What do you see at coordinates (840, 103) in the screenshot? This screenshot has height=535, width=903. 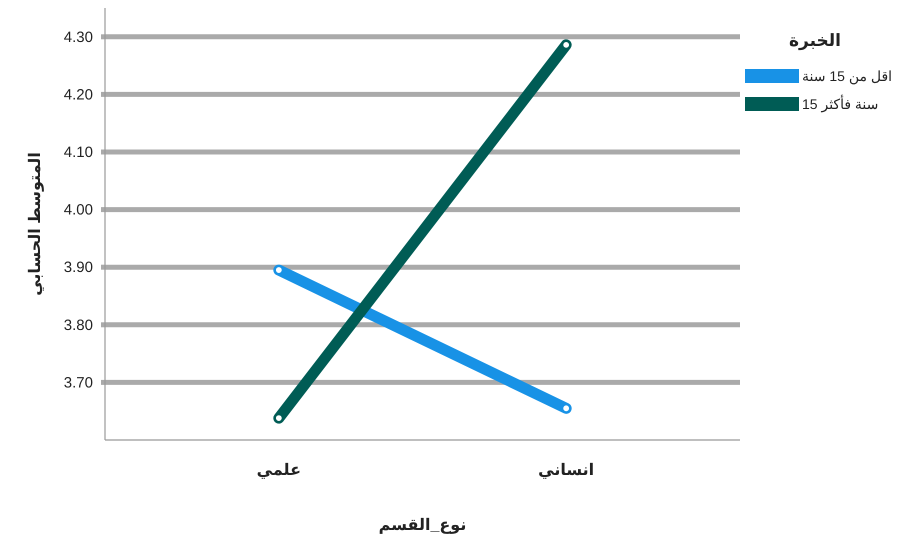 I see `legend-label: 15 سنة فأكثر` at bounding box center [840, 103].